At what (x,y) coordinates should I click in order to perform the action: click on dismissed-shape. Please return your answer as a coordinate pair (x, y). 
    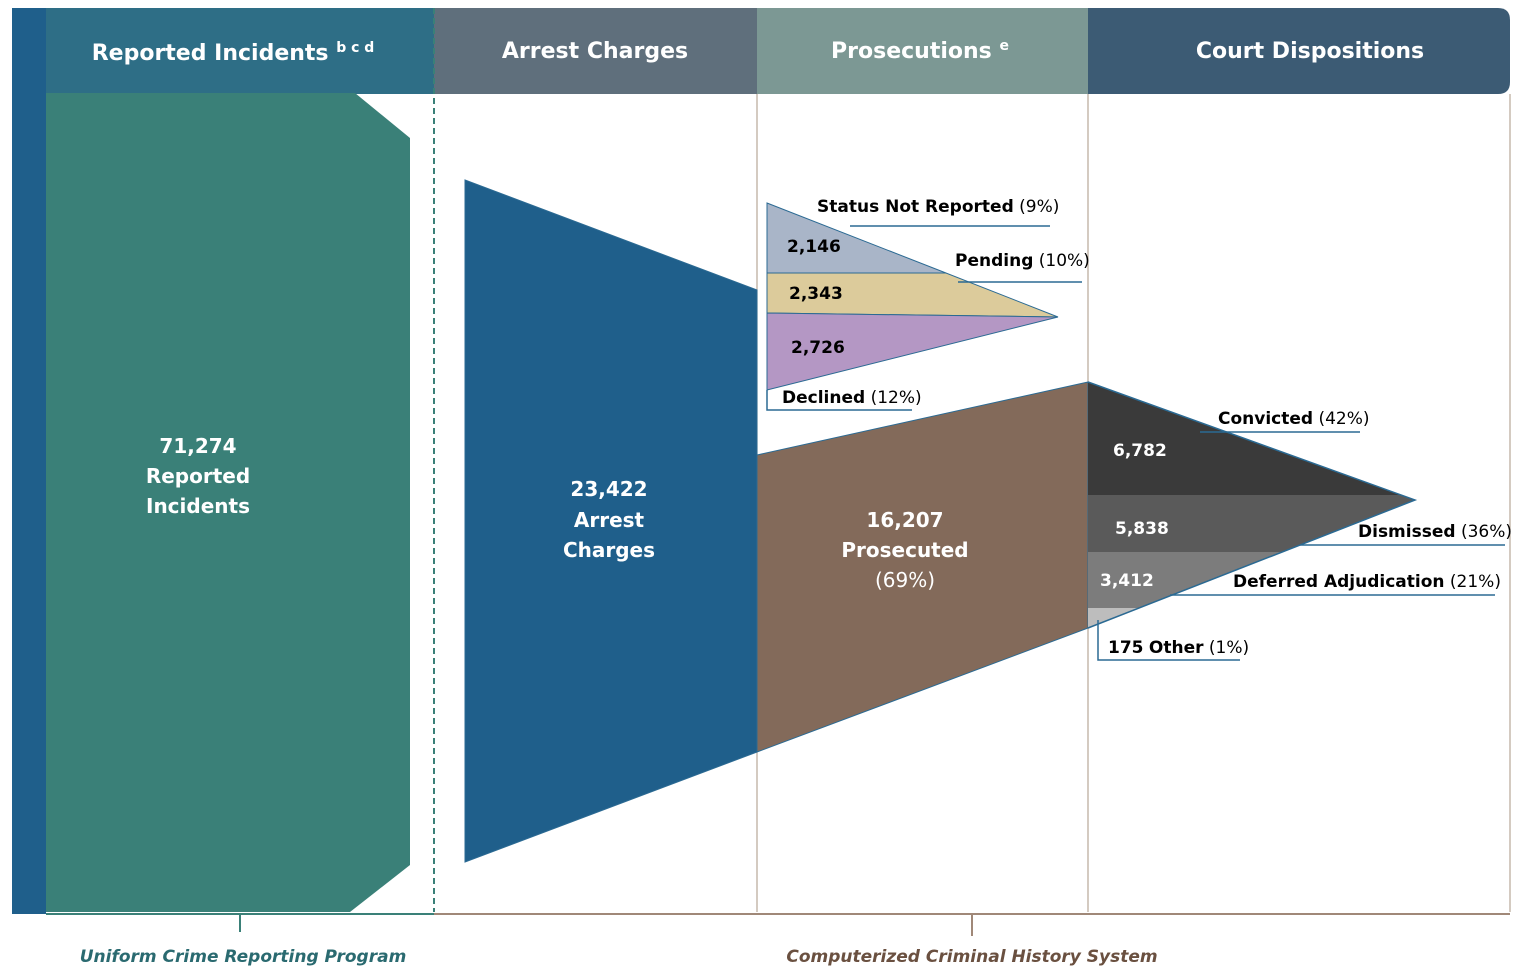
    Looking at the image, I should click on (1251, 523).